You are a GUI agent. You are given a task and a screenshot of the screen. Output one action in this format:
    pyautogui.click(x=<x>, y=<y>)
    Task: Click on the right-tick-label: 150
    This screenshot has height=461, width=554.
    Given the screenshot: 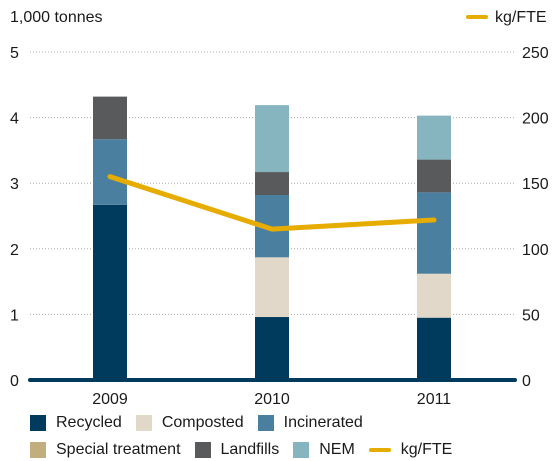 What is the action you would take?
    pyautogui.click(x=535, y=184)
    